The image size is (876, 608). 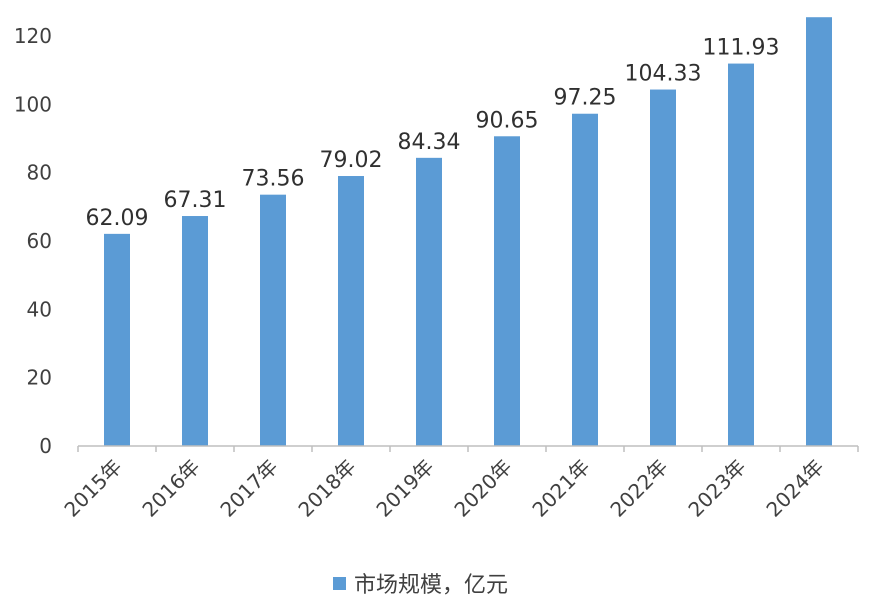 What do you see at coordinates (404, 488) in the screenshot?
I see `x-tick-label: 2019年` at bounding box center [404, 488].